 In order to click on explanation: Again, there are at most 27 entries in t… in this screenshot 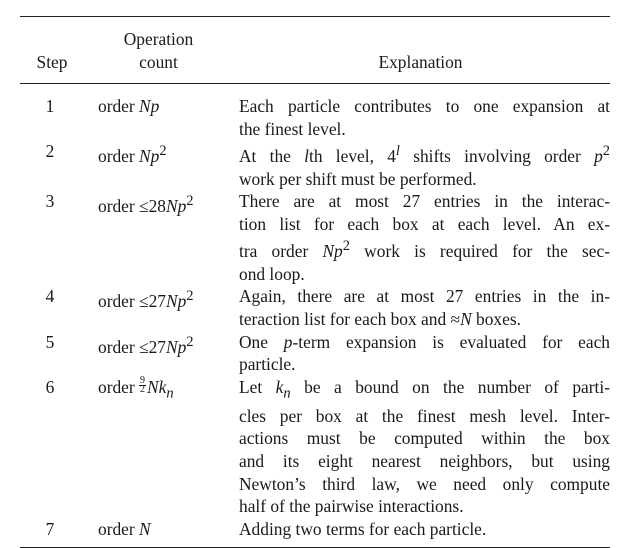, I will do `click(417, 307)`.